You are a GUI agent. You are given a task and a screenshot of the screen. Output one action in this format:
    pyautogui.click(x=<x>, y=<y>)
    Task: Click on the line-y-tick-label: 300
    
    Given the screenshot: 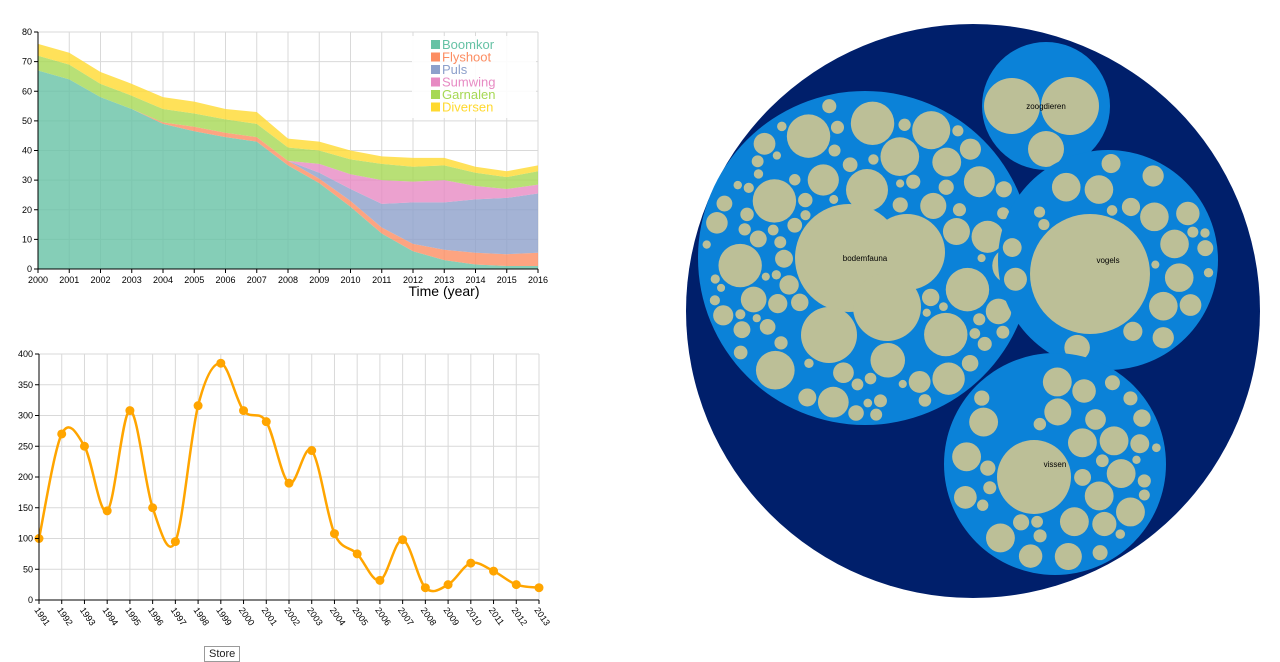 What is the action you would take?
    pyautogui.click(x=25, y=416)
    